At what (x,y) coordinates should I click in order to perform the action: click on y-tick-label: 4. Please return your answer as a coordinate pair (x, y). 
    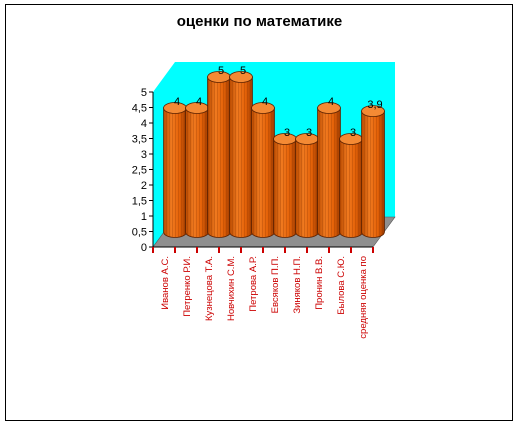
    Looking at the image, I should click on (144, 124).